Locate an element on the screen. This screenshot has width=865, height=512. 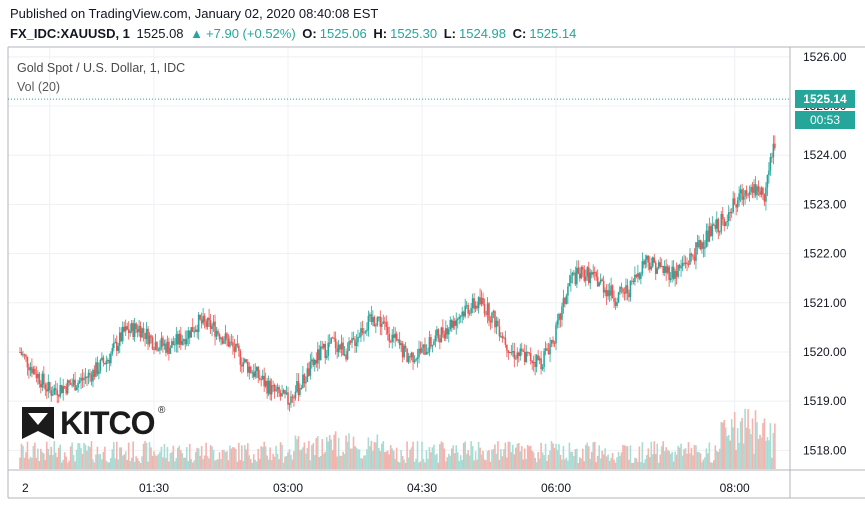
x-tick-label: 08:00 is located at coordinates (735, 488).